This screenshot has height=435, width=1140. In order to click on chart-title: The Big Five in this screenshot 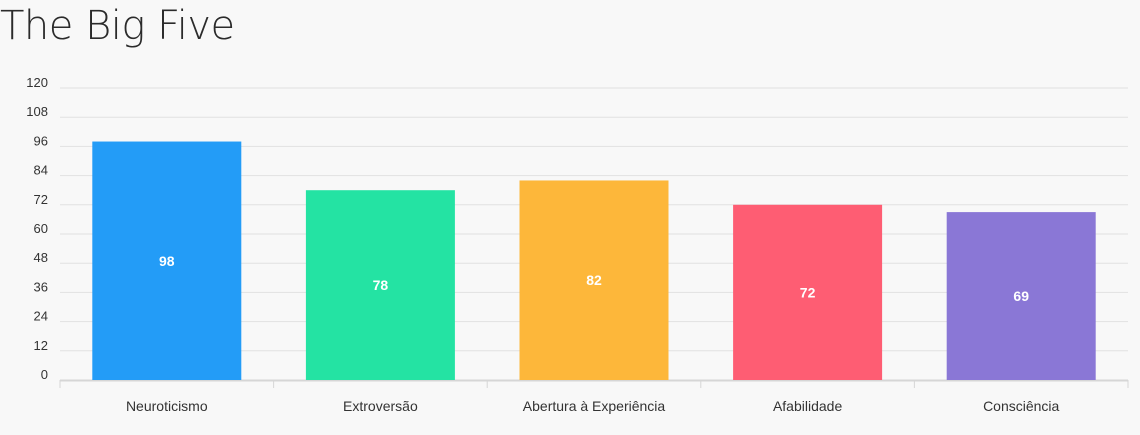, I will do `click(117, 26)`.